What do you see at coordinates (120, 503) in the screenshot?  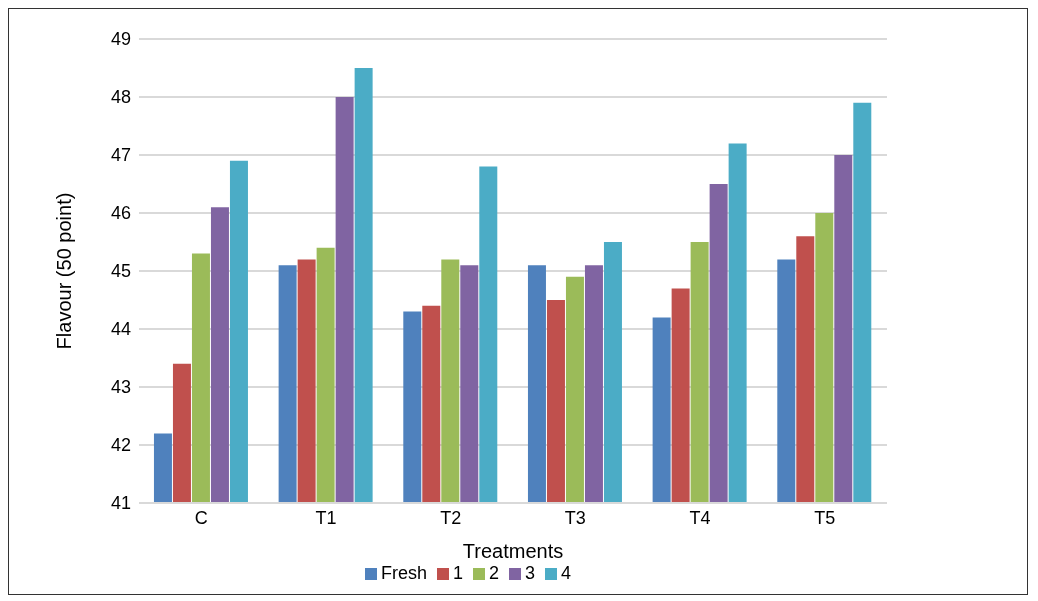 I see `y-tick-label: 41` at bounding box center [120, 503].